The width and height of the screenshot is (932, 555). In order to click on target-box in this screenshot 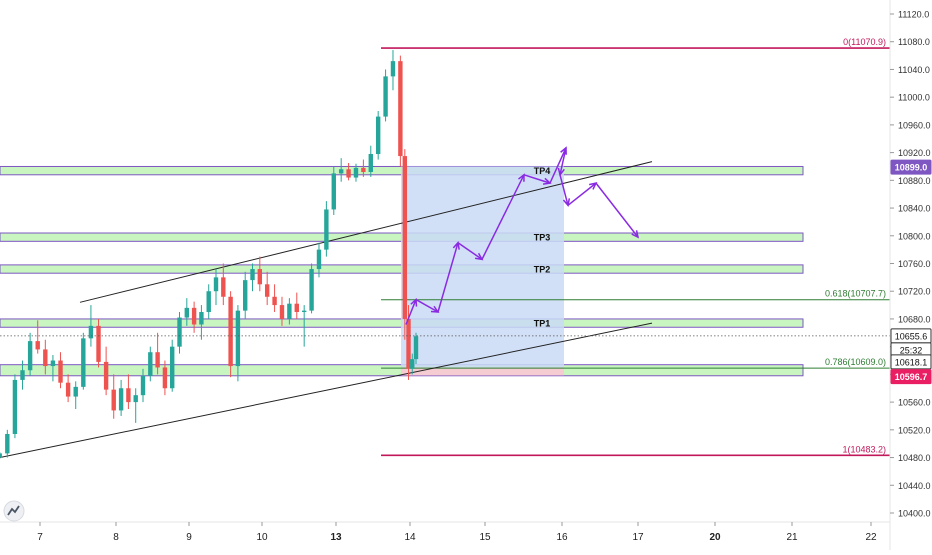, I will do `click(482, 267)`.